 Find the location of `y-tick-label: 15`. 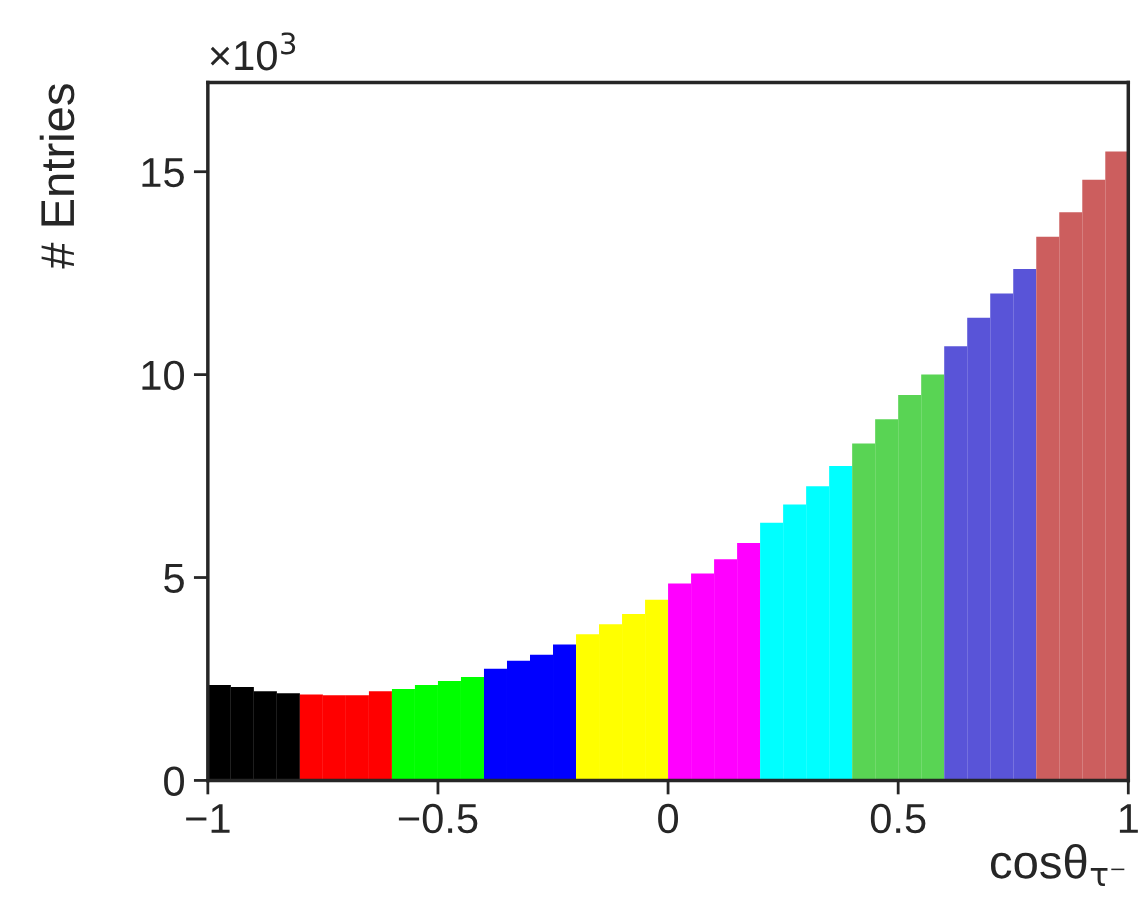

y-tick-label: 15 is located at coordinates (163, 173).